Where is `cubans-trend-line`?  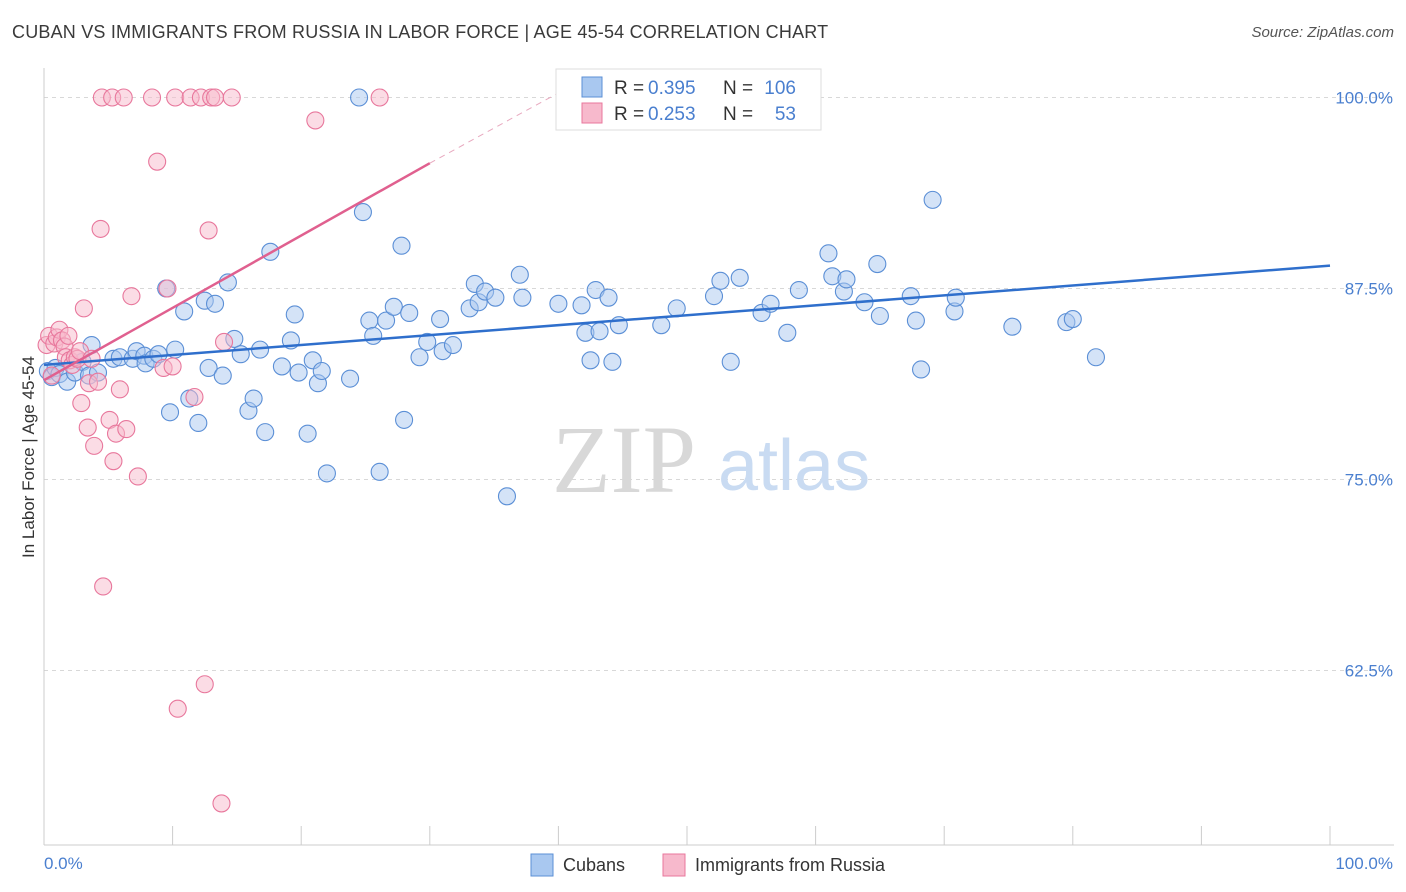
cubans-trend-line is located at coordinates (687, 315).